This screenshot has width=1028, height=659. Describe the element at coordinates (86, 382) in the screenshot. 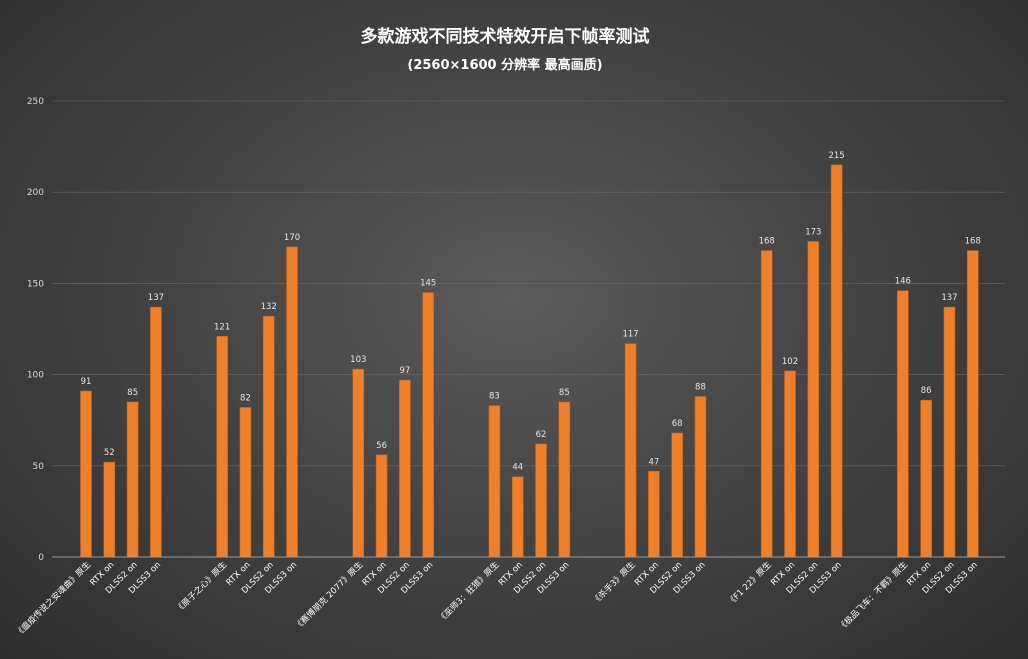

I see `data-label: 91` at that location.